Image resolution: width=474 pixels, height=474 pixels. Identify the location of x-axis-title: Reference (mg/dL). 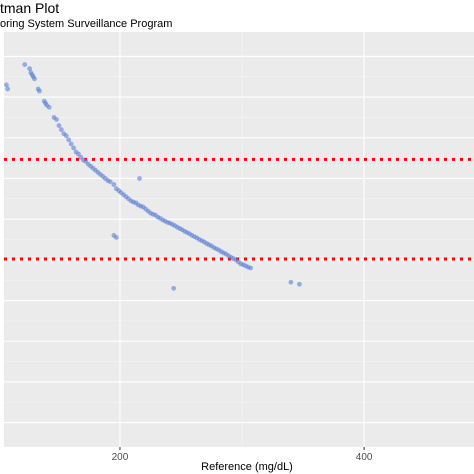
(247, 467).